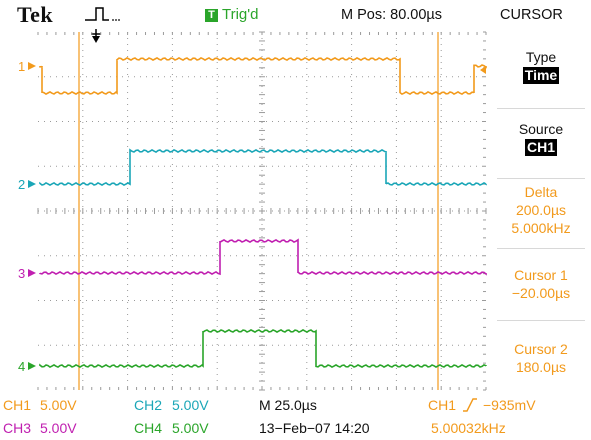 The height and width of the screenshot is (440, 591). I want to click on menu-cursor2-button: Cursor 2 180.0µs, so click(541, 358).